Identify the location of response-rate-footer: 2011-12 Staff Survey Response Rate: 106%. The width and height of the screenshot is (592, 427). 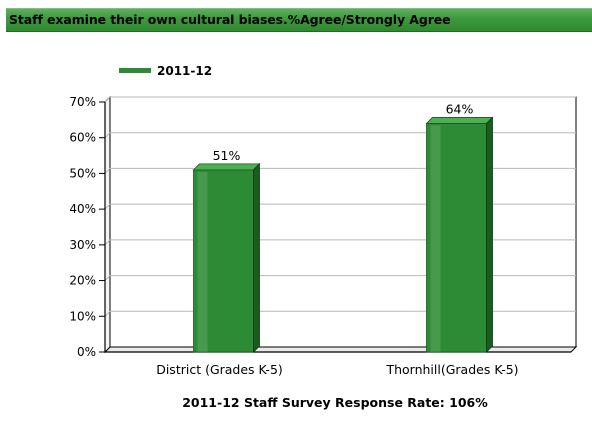
(335, 402).